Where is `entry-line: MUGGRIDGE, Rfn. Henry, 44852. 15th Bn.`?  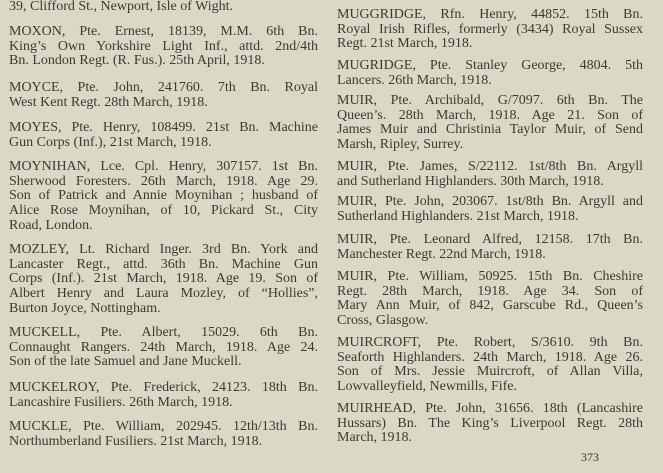 entry-line: MUGGRIDGE, Rfn. Henry, 44852. 15th Bn. is located at coordinates (490, 14).